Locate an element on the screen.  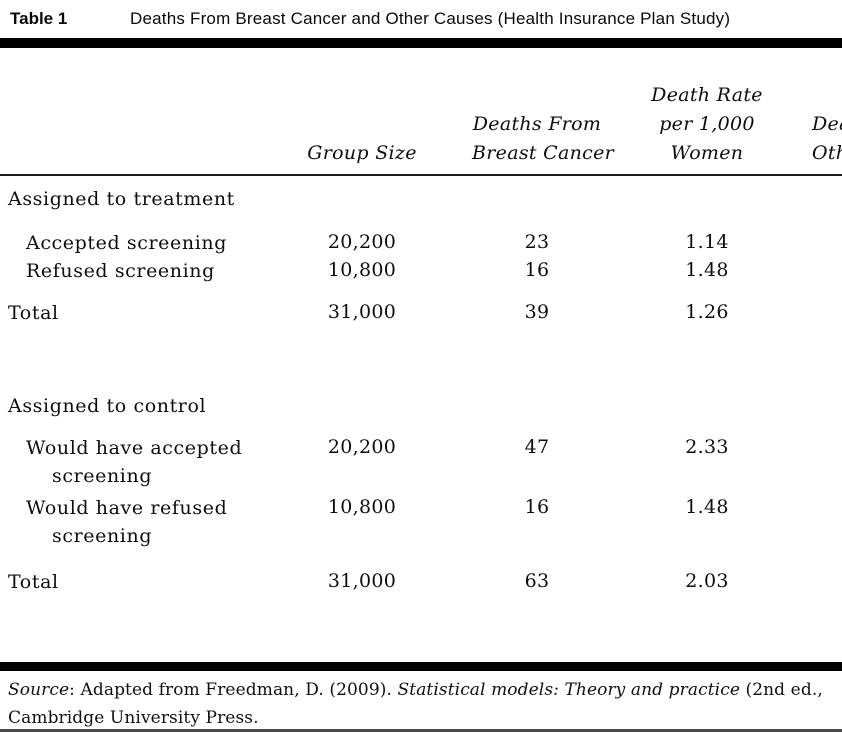
bottom-edge-rule is located at coordinates (421, 730).